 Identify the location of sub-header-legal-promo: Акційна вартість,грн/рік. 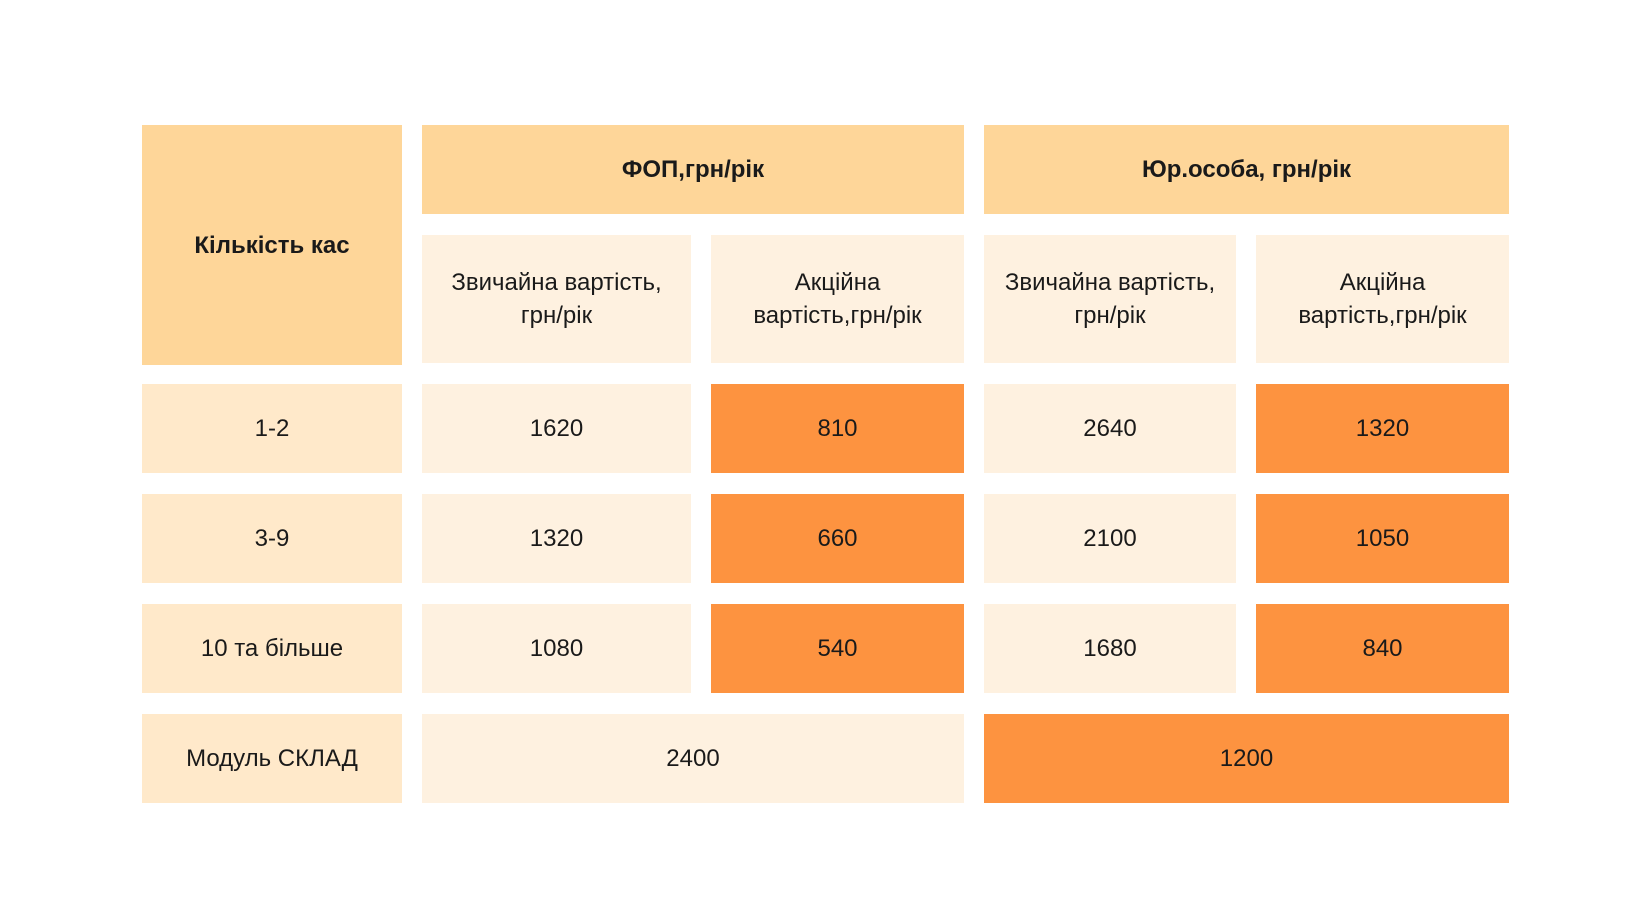
(1382, 299).